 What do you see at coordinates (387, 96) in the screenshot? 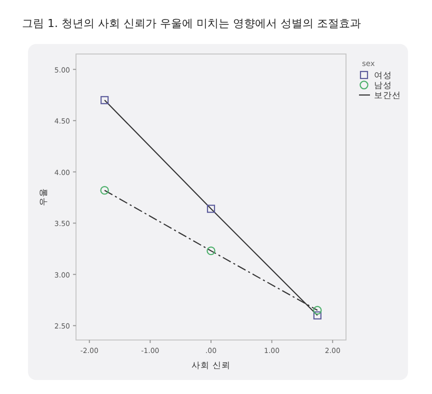
I see `text: 보간선` at bounding box center [387, 96].